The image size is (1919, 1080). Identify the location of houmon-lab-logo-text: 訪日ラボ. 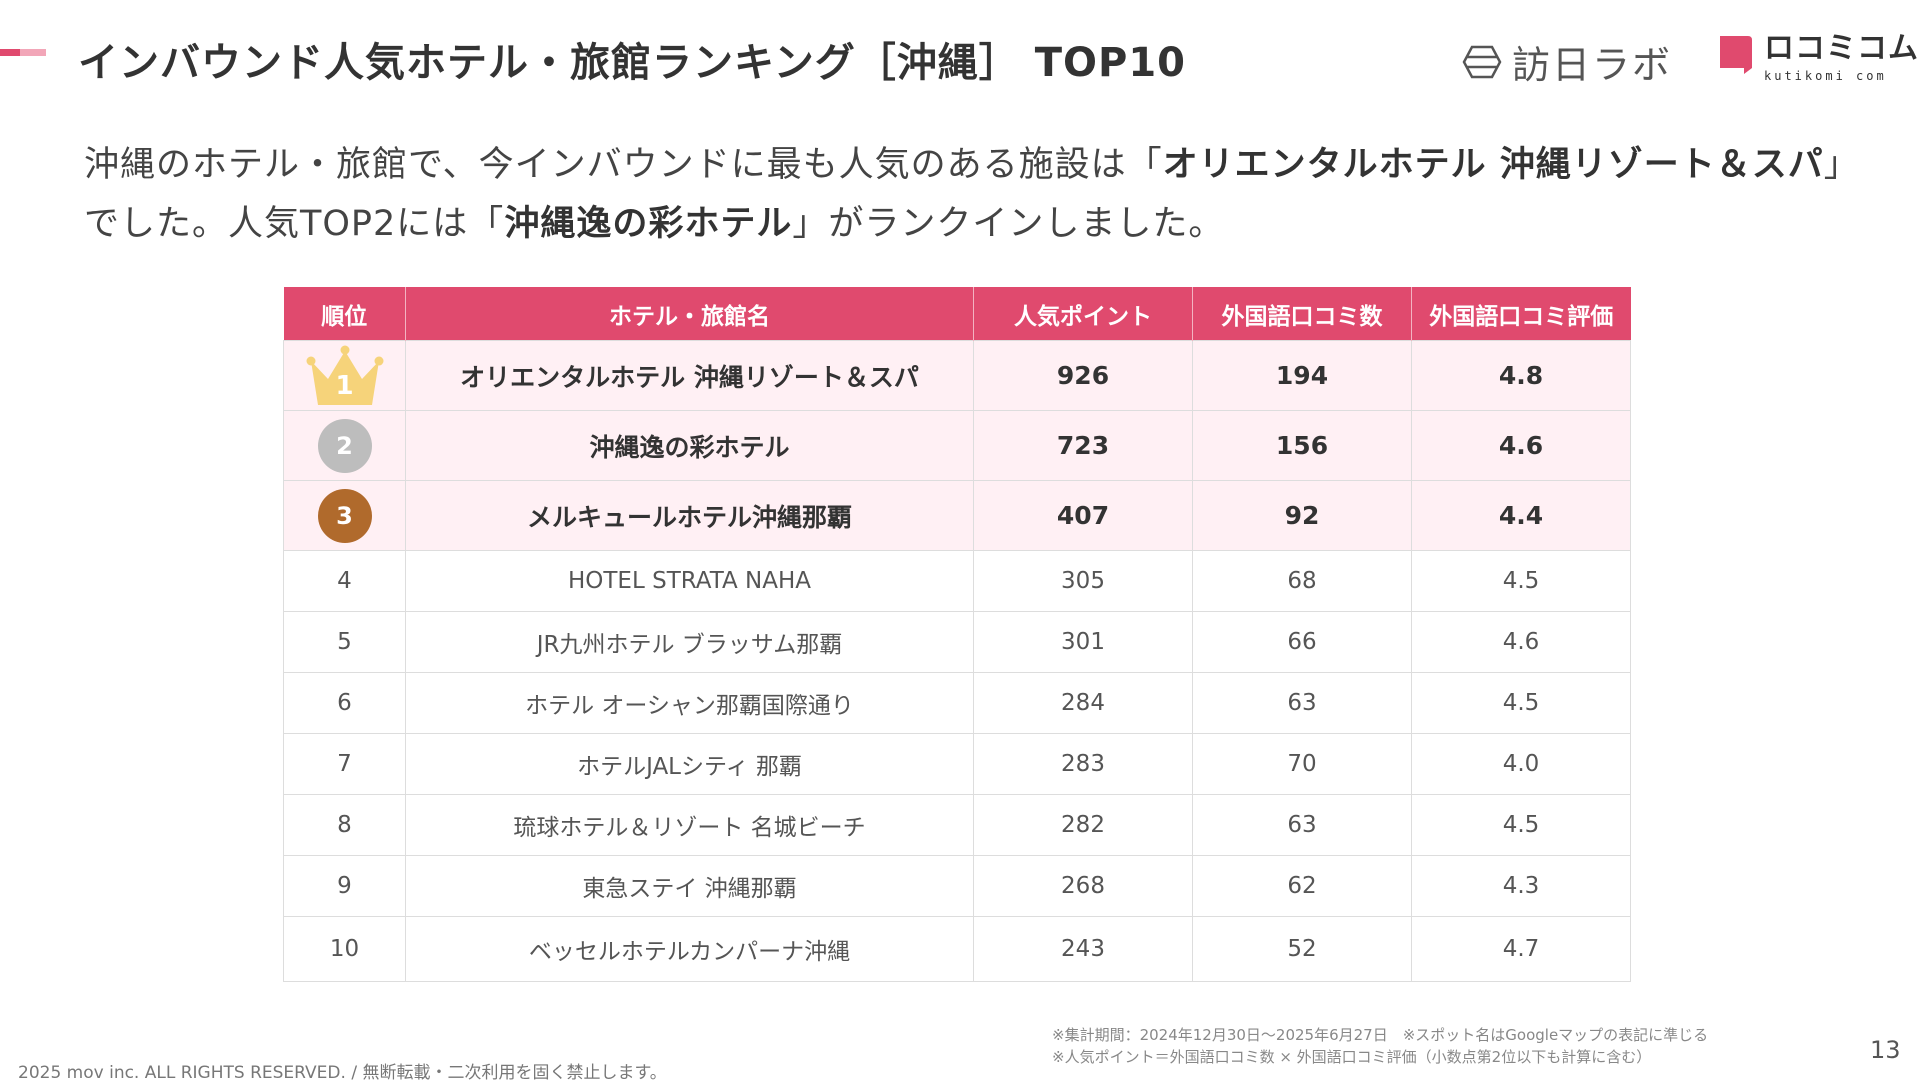
(1592, 65).